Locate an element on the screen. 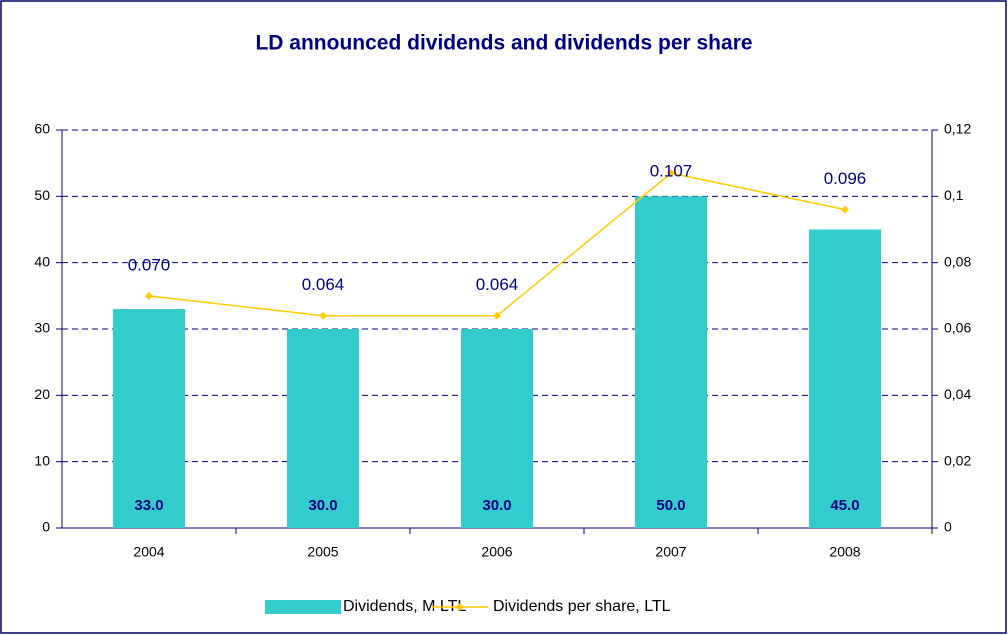  y-tick-label: 20 is located at coordinates (42, 394).